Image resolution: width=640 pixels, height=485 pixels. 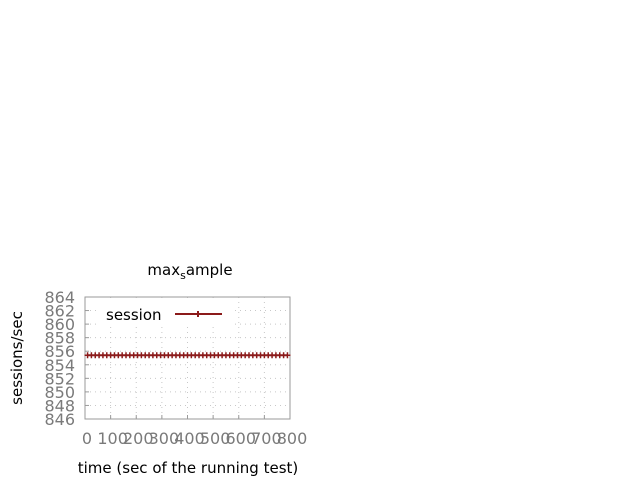 I want to click on x-tick-label-1: 100, so click(x=112, y=438).